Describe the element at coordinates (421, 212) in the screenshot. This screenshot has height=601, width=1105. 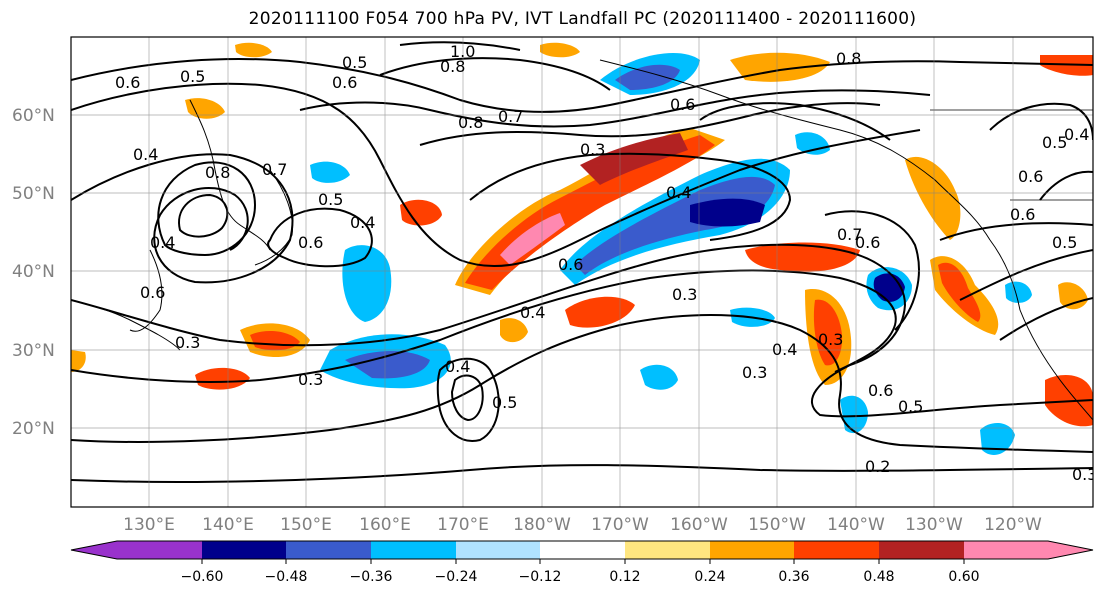
I see `shade-central-red-blob` at that location.